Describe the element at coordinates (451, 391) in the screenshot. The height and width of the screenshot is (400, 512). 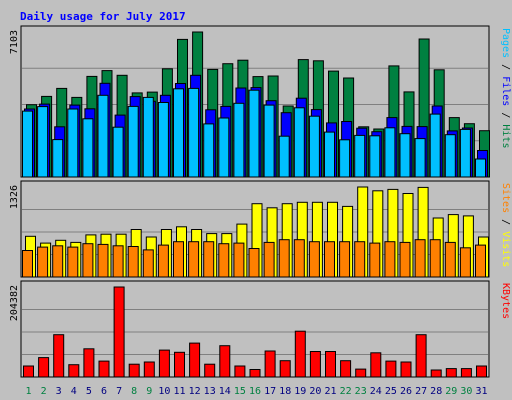
I see `day-label: 29` at that location.